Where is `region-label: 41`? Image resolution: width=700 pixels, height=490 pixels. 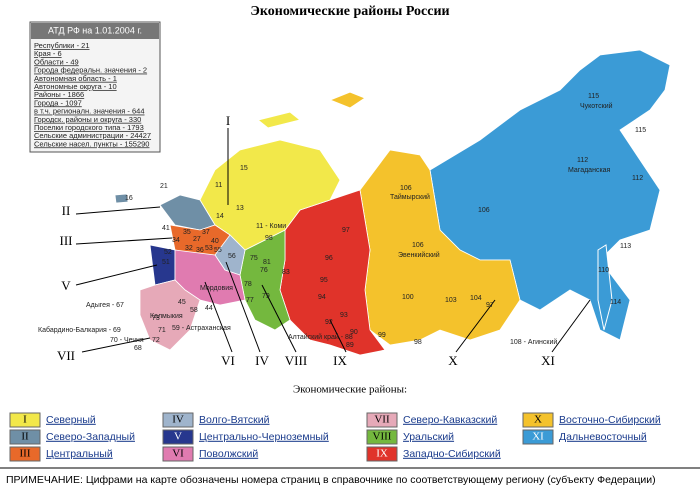 region-label: 41 is located at coordinates (166, 228).